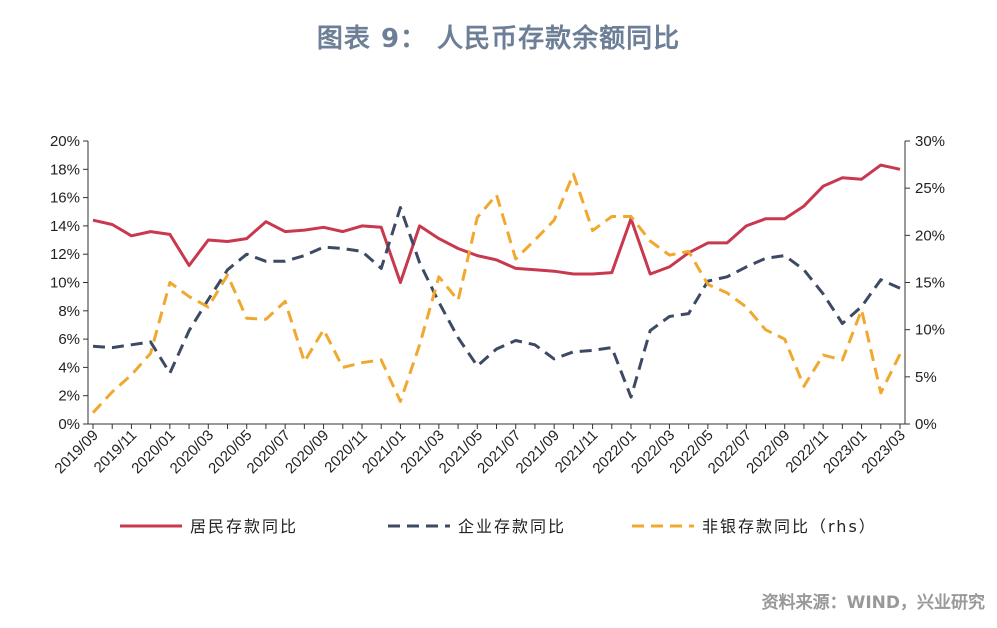  I want to click on left-axis-ticks: 0% 2% 4% 6% 8% 10% 12% 14% 16% 18% 20%, so click(69, 283).